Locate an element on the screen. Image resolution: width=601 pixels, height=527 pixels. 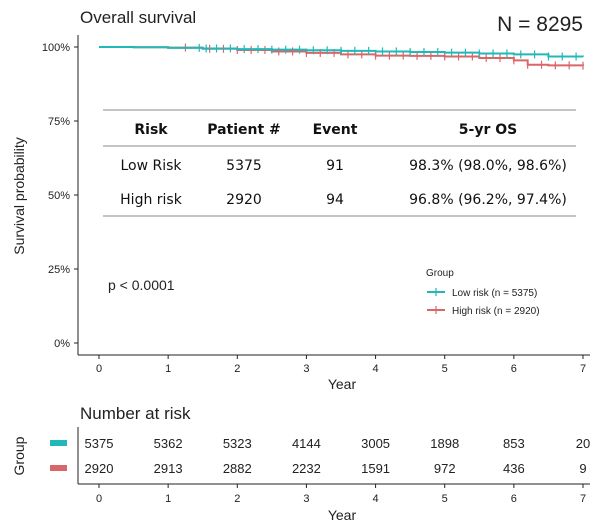
risk-count: 436 is located at coordinates (514, 468).